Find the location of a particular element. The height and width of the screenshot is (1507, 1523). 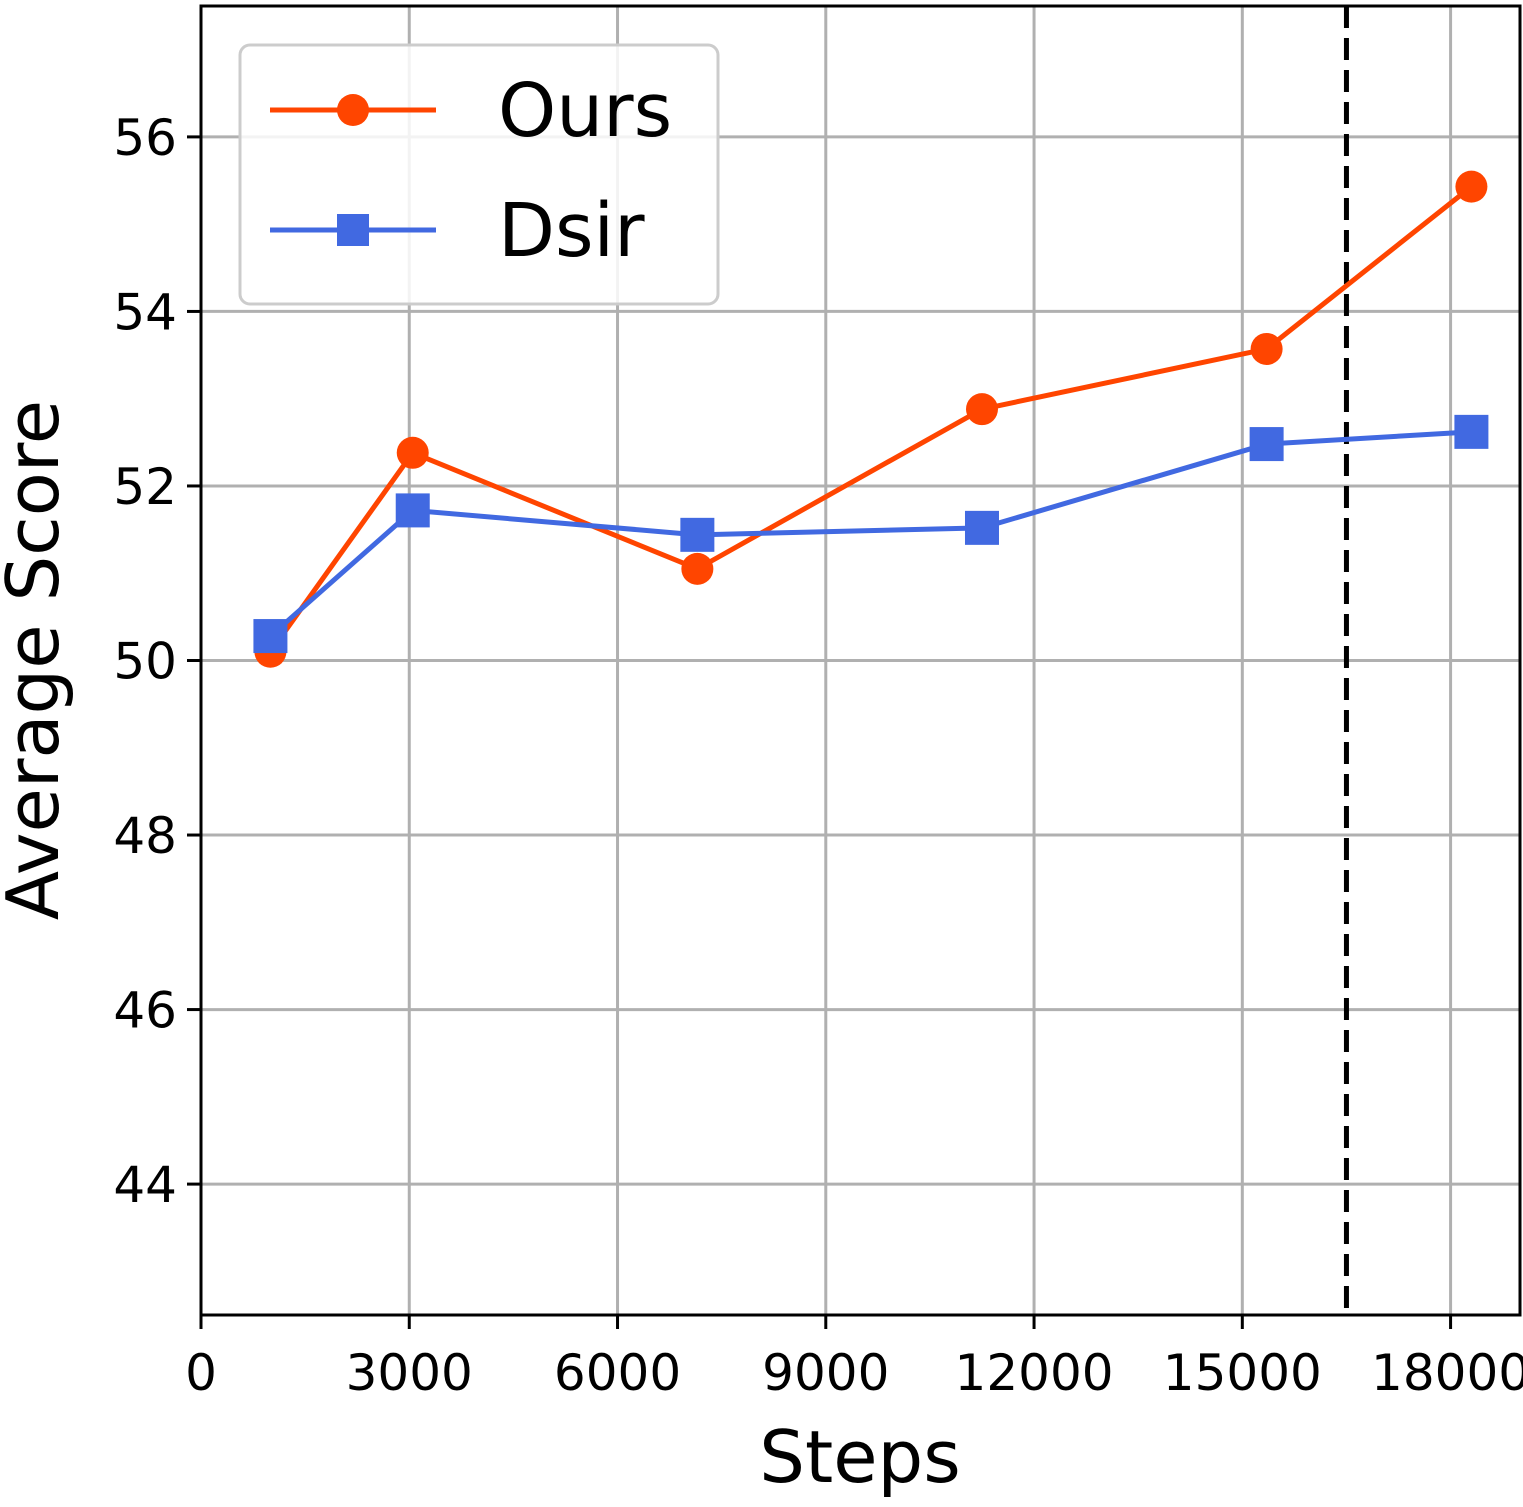

series-dsir is located at coordinates (871, 534).